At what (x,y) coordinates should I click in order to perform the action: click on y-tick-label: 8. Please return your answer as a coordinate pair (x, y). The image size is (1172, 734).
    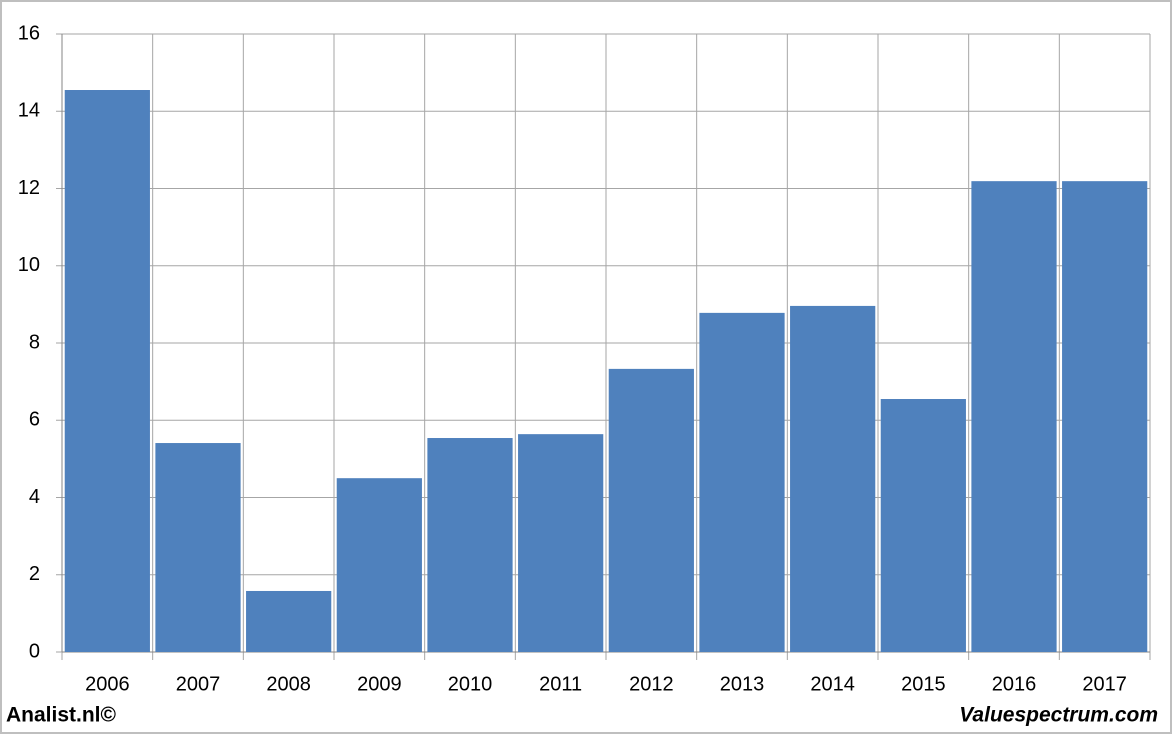
    Looking at the image, I should click on (34, 342).